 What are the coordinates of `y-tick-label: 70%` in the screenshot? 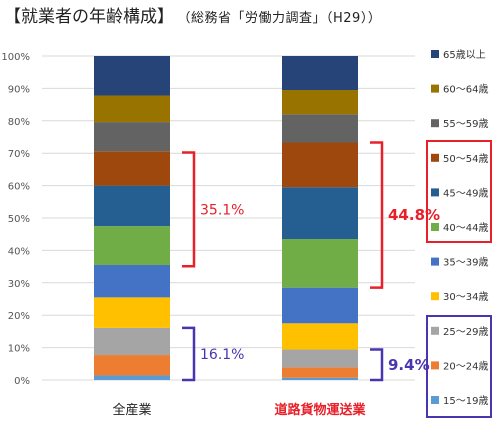 It's located at (19, 154).